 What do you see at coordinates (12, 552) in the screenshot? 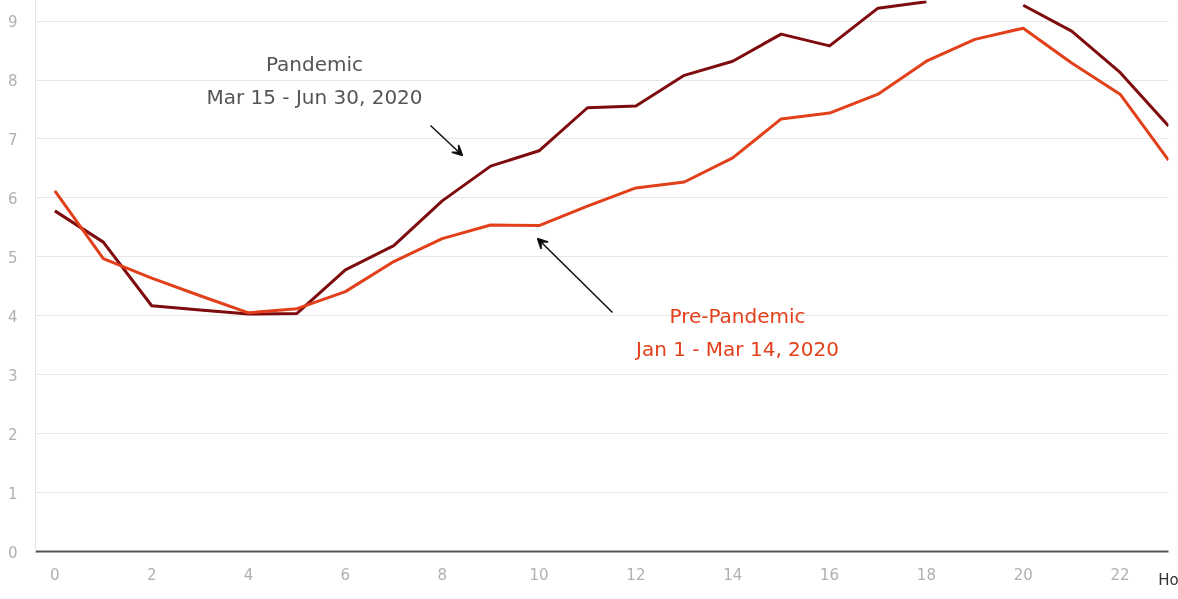
I see `y-tick-label: 0` at bounding box center [12, 552].